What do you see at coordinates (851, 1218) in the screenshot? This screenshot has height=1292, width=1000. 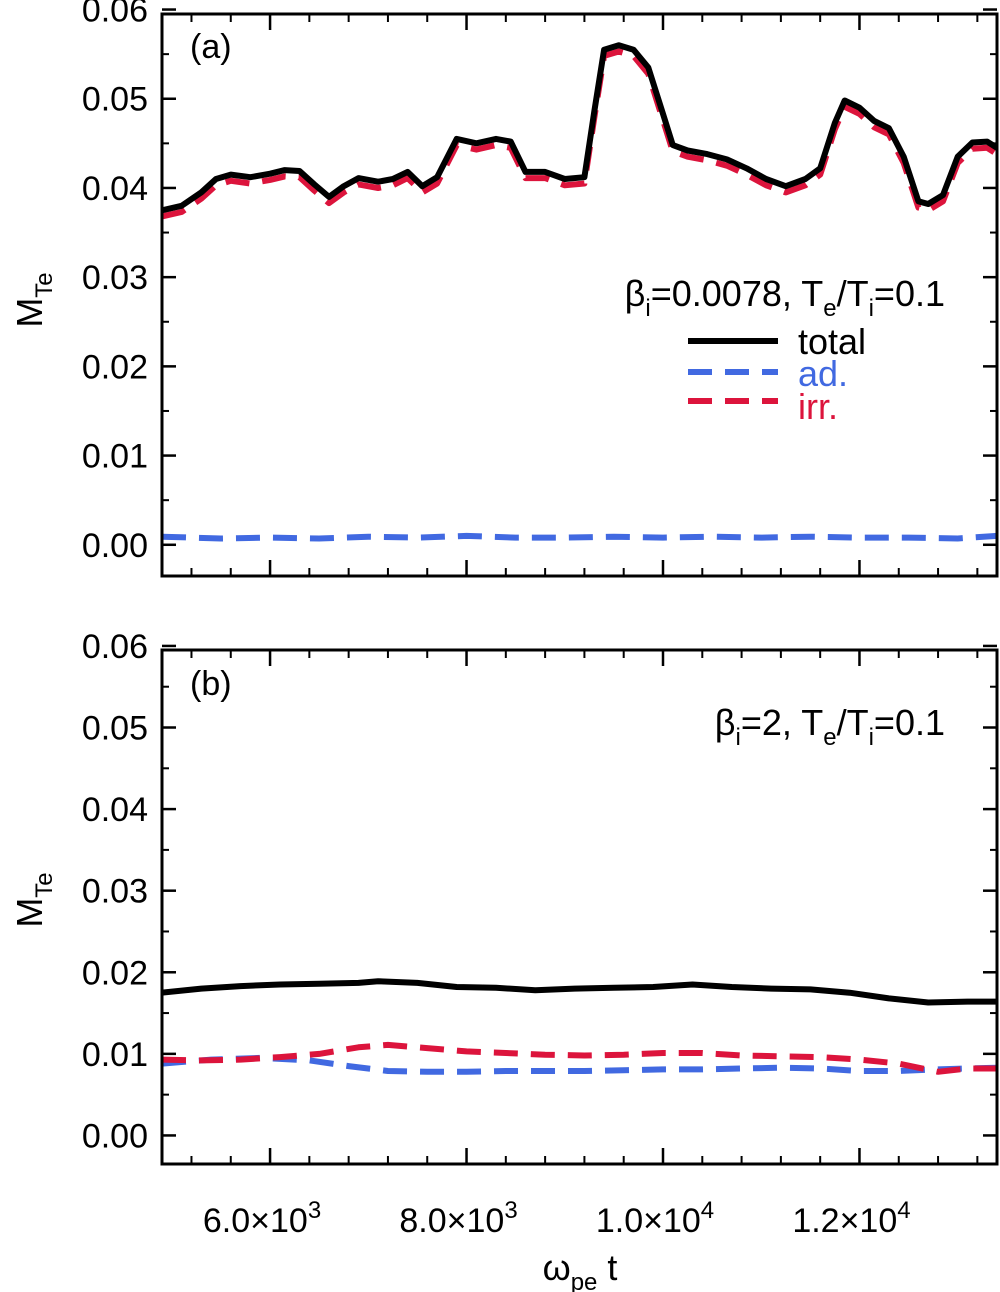 I see `xtick-label: 1.2×10⁴` at bounding box center [851, 1218].